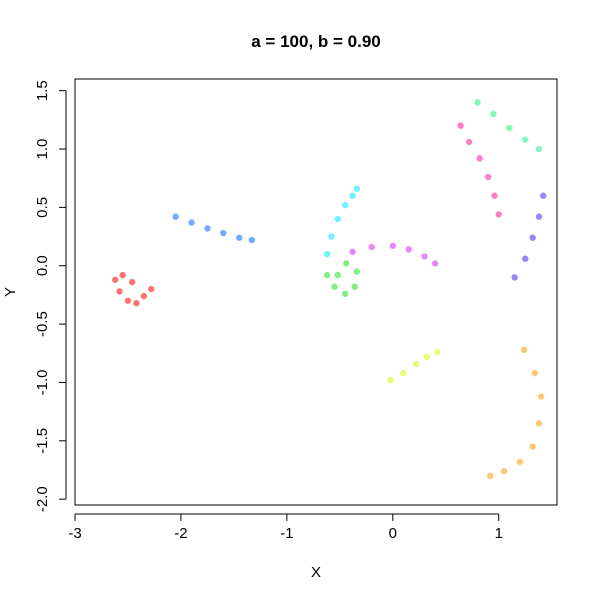  I want to click on y-tick-label: -0.5, so click(42, 324).